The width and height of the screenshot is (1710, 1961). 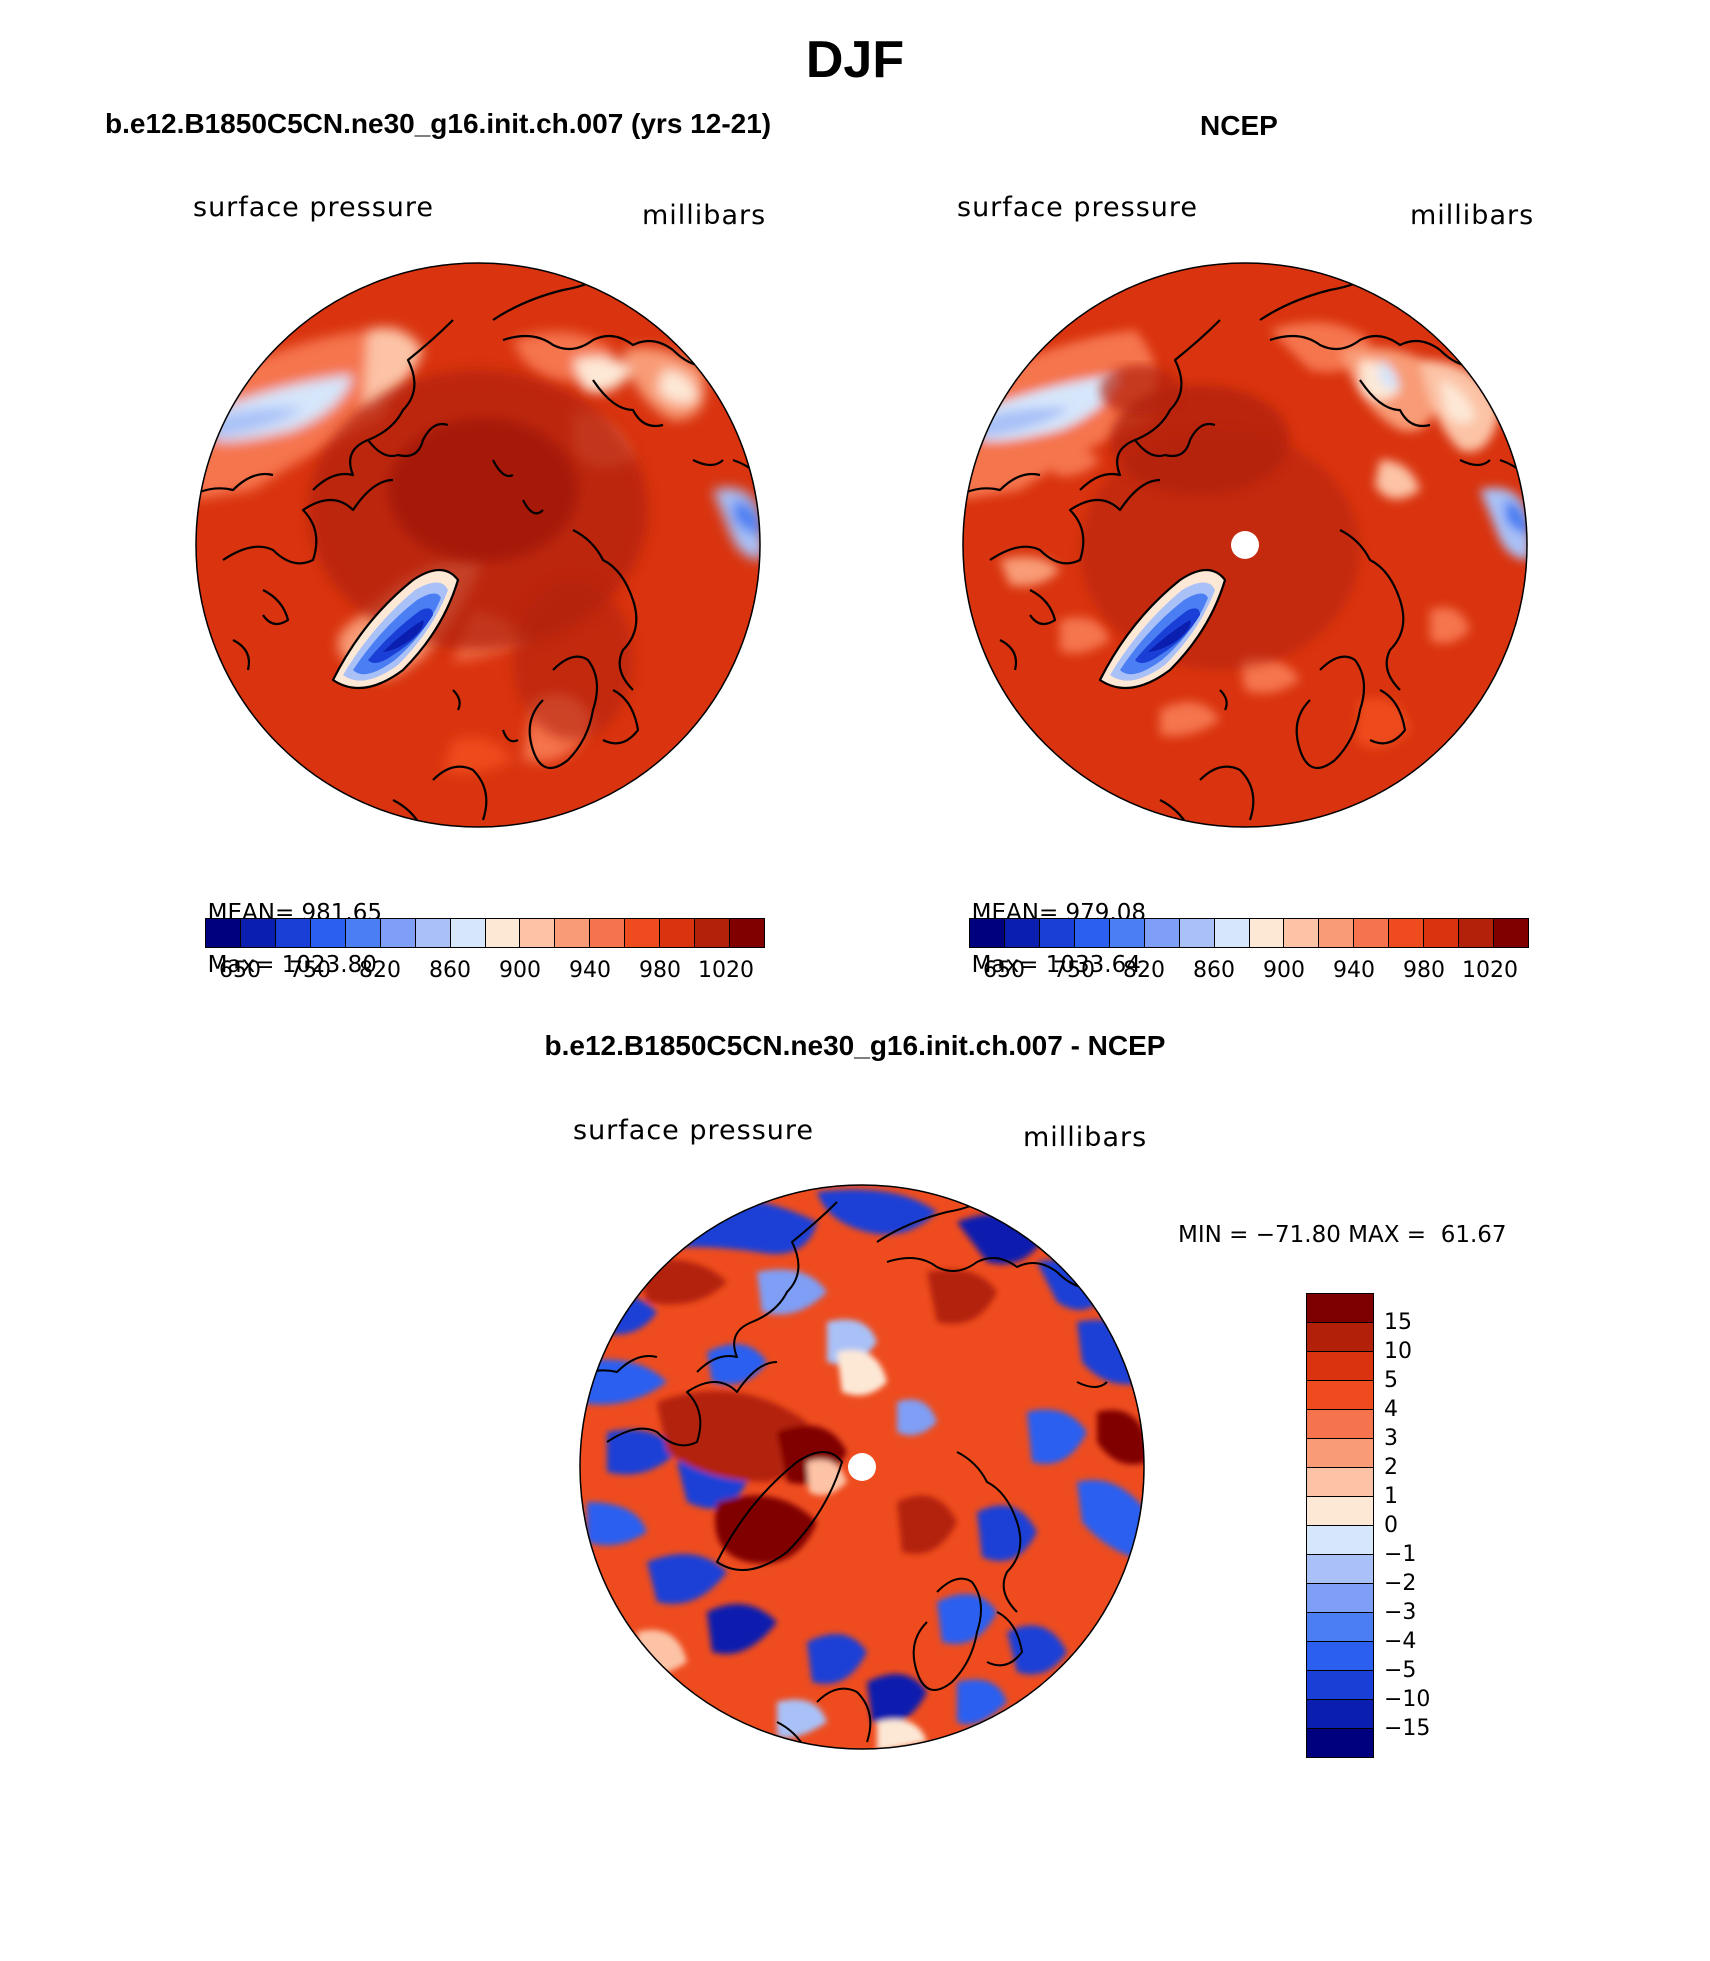 I want to click on panel2-units-label: millibars, so click(x=1472, y=215).